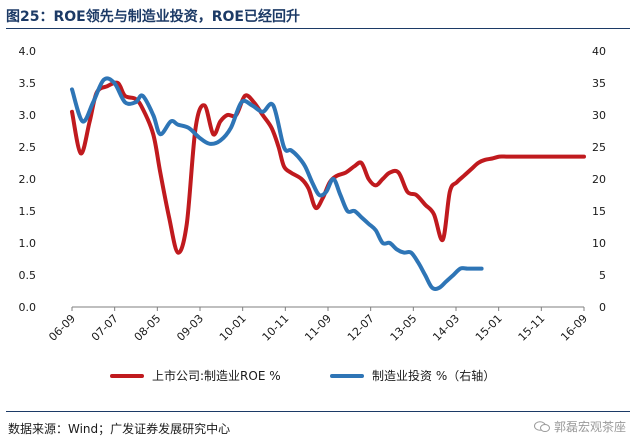  What do you see at coordinates (328, 308) in the screenshot?
I see `chart-axes` at bounding box center [328, 308].